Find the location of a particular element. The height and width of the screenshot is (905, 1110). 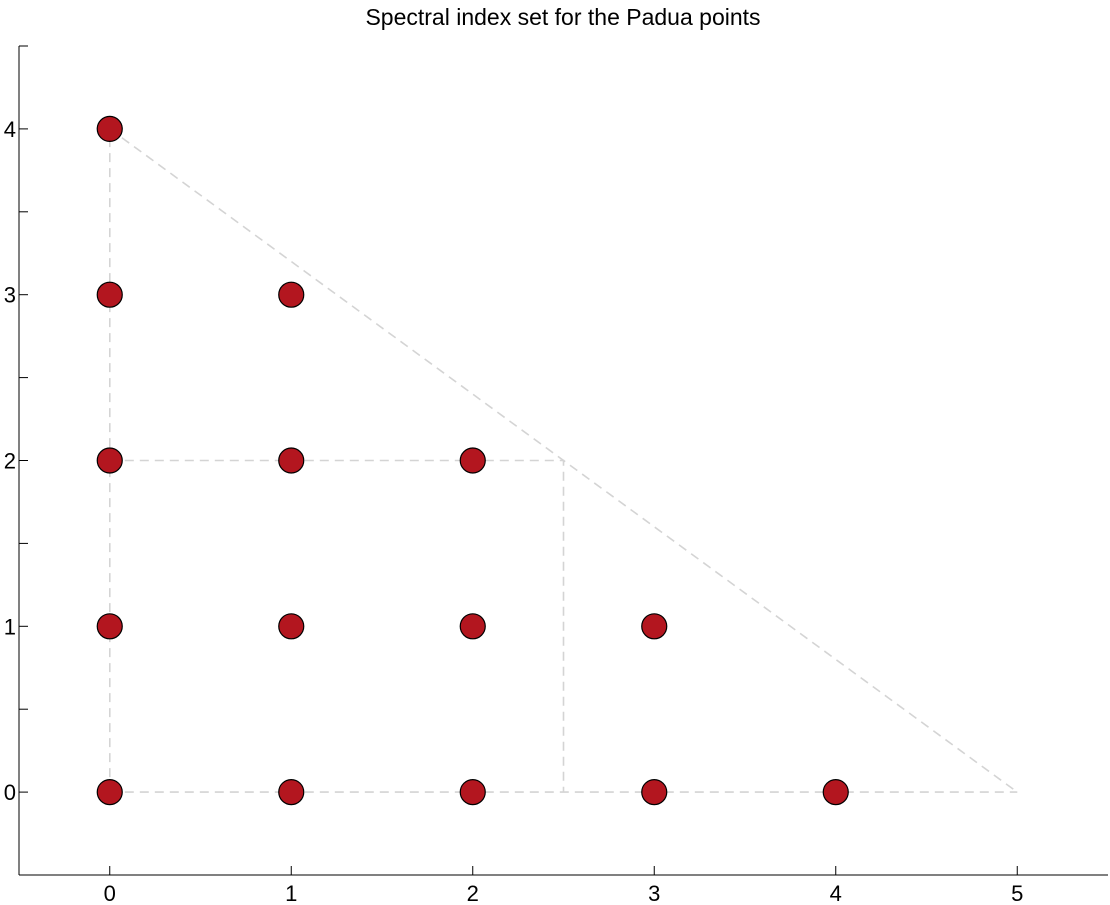

y-tick-label: 4 is located at coordinates (10, 129).